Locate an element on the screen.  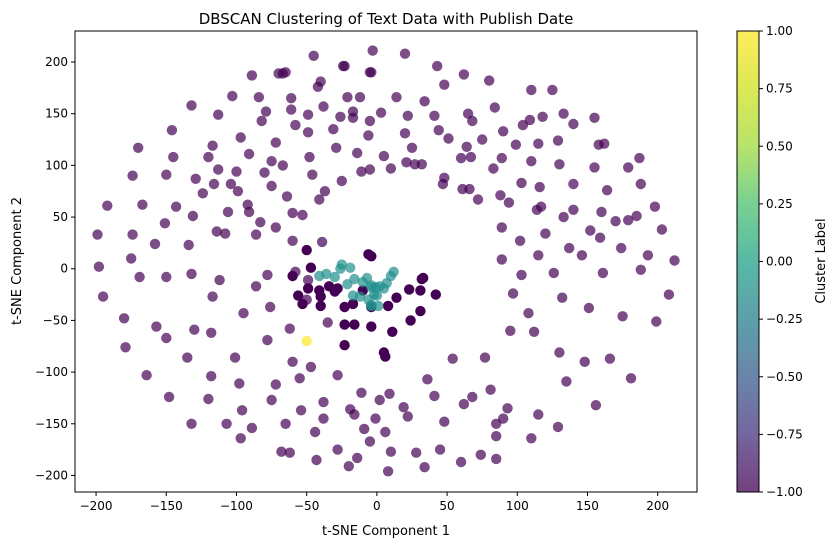
colorbar-label: Cluster Label is located at coordinates (821, 260).